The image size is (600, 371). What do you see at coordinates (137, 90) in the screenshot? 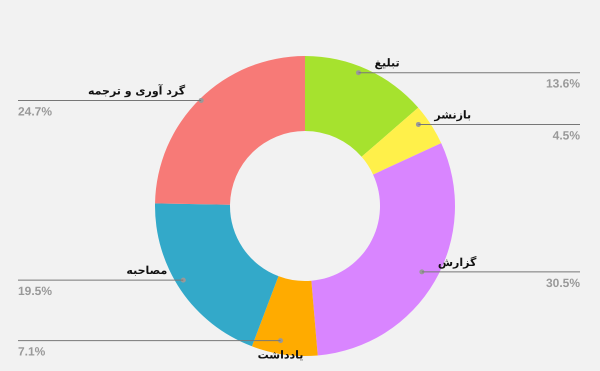
I see `slice-label: گرد آوری و ترجمه` at bounding box center [137, 90].